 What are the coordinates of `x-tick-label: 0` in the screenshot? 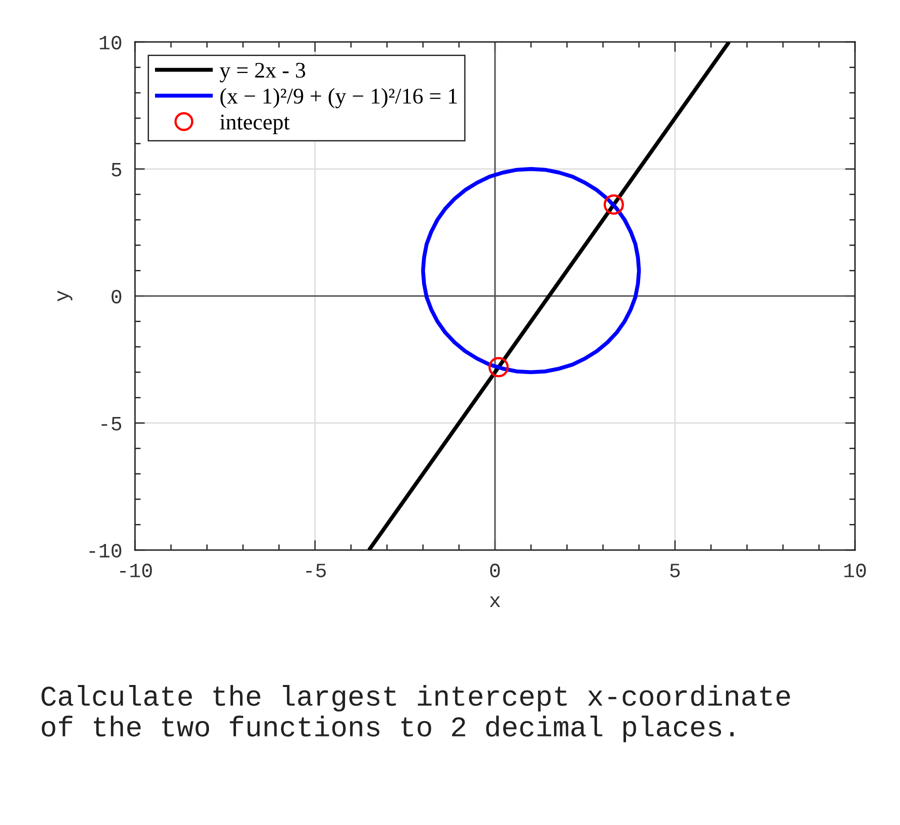 It's located at (495, 571).